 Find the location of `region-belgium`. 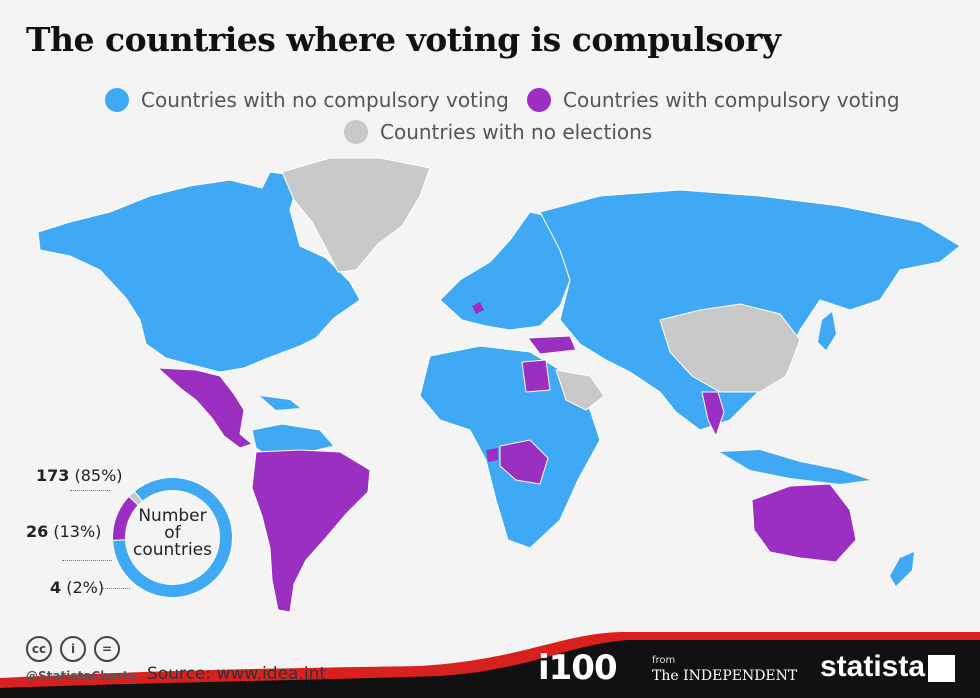

region-belgium is located at coordinates (478, 308).